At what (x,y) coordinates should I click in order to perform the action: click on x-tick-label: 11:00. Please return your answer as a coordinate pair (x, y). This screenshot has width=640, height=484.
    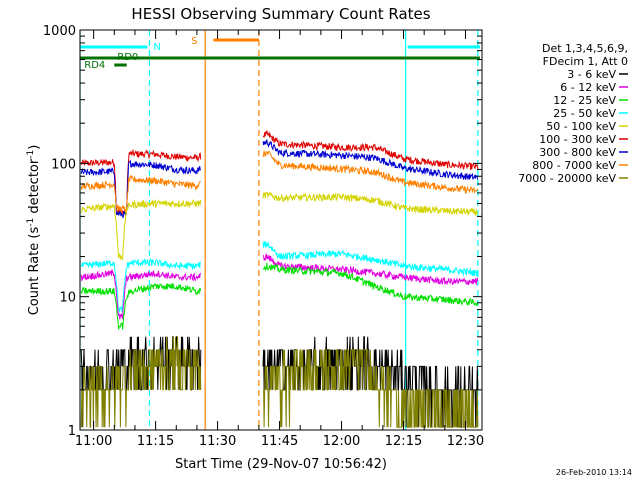
    Looking at the image, I should click on (93, 441).